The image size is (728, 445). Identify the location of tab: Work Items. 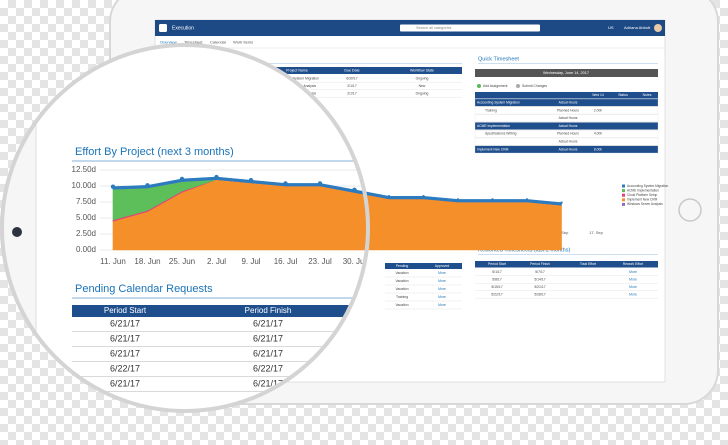
(243, 42).